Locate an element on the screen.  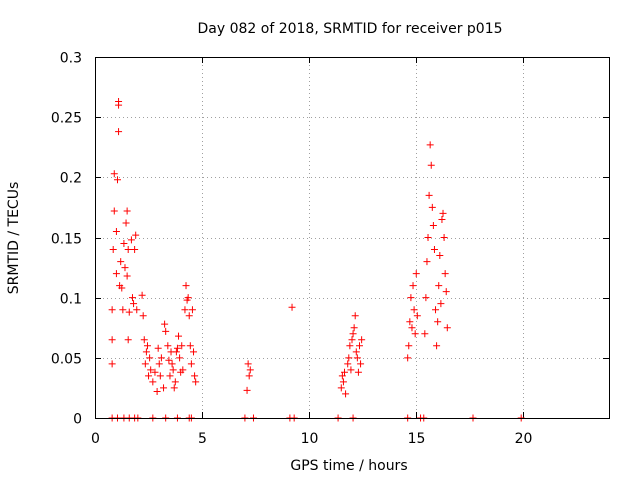
x-tick-label: 0 is located at coordinates (95, 439).